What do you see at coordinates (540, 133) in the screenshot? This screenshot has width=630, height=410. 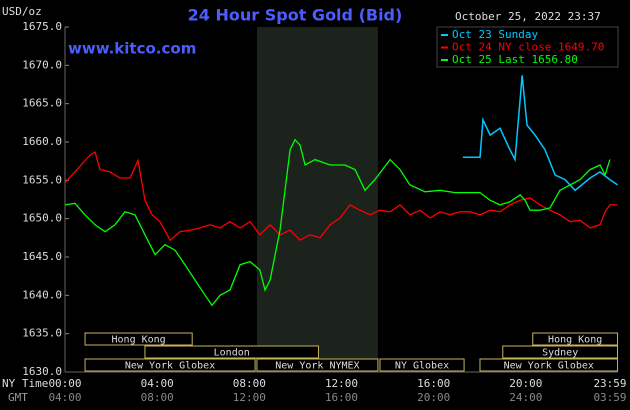 I see `price-line` at bounding box center [540, 133].